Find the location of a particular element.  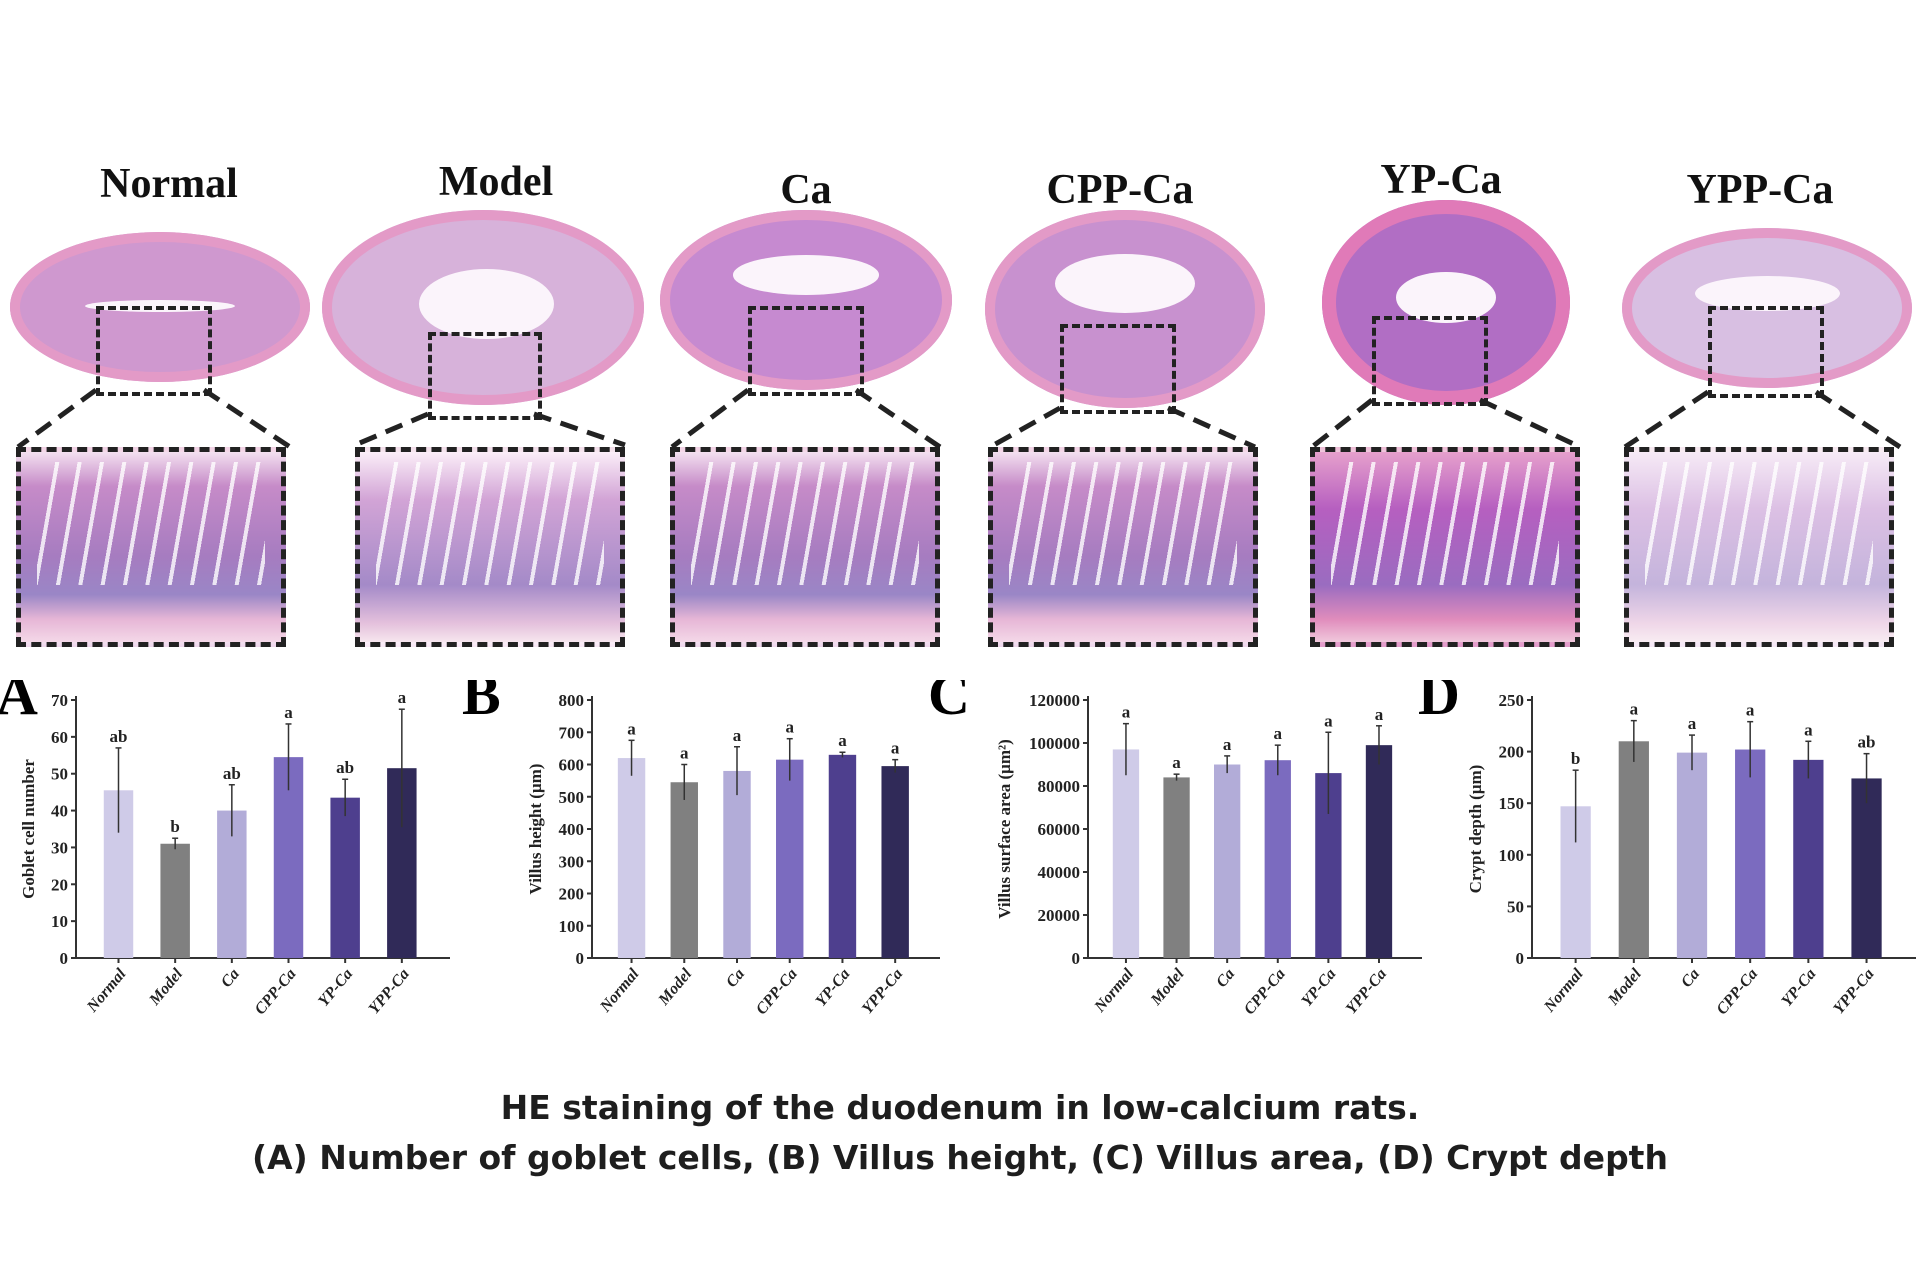

y-tick-label: 10 is located at coordinates (59, 921).